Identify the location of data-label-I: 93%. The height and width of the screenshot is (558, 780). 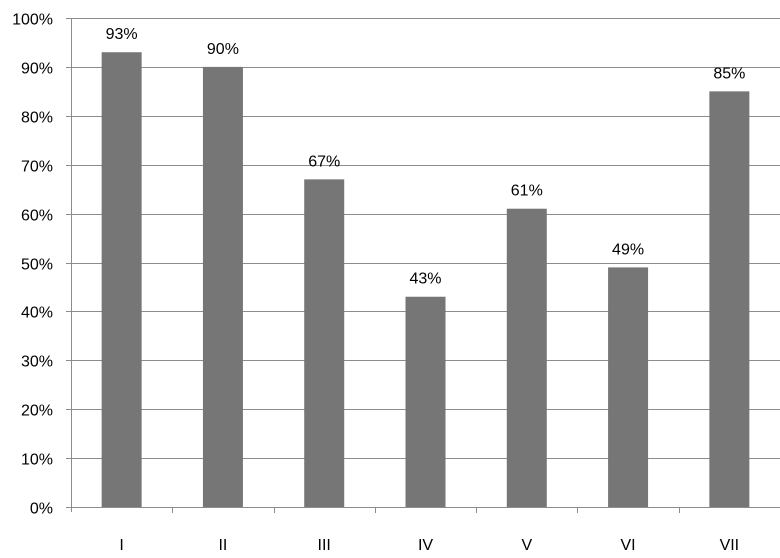
(122, 34).